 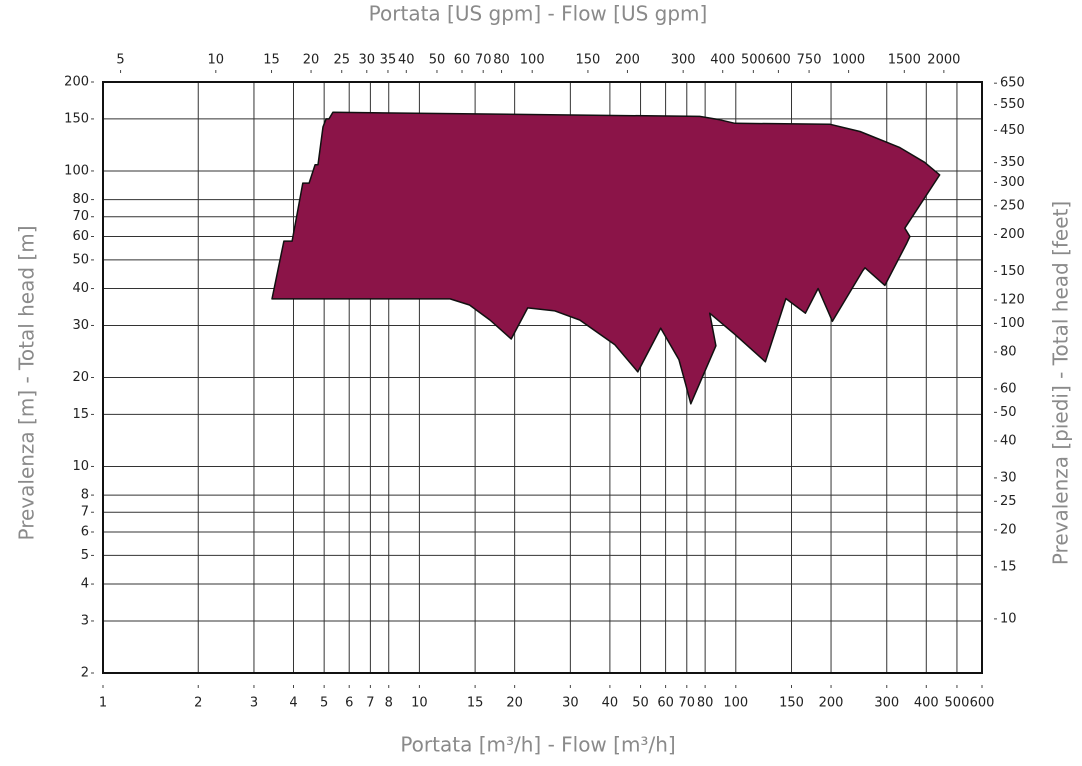 I want to click on y-tick-label: 3, so click(x=85, y=620).